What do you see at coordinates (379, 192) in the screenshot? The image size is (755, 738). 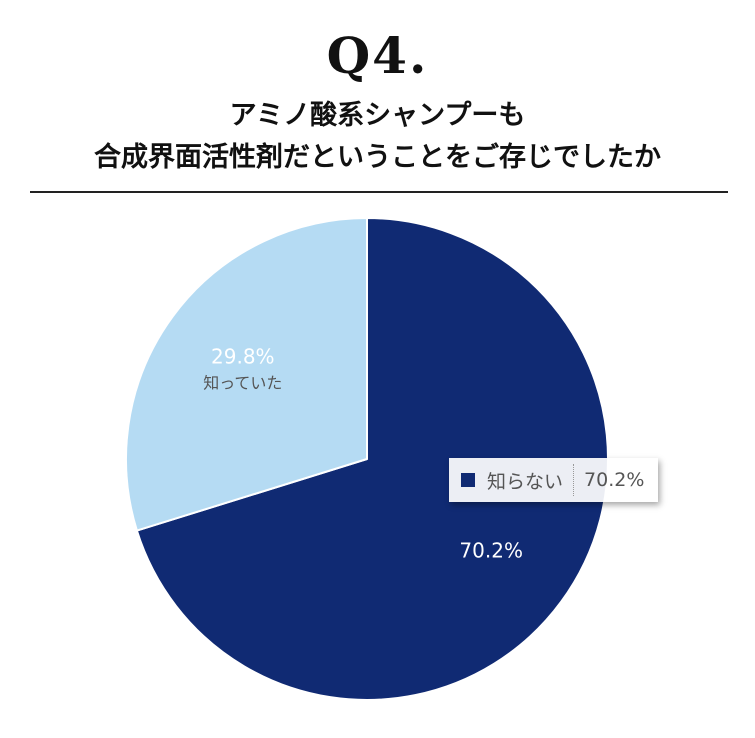 I see `title-divider` at bounding box center [379, 192].